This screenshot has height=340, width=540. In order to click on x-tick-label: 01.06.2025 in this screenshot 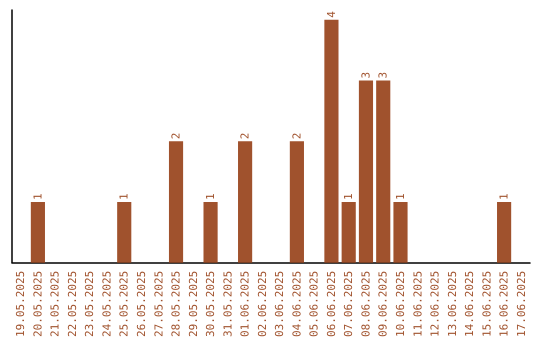, I will do `click(245, 304)`.